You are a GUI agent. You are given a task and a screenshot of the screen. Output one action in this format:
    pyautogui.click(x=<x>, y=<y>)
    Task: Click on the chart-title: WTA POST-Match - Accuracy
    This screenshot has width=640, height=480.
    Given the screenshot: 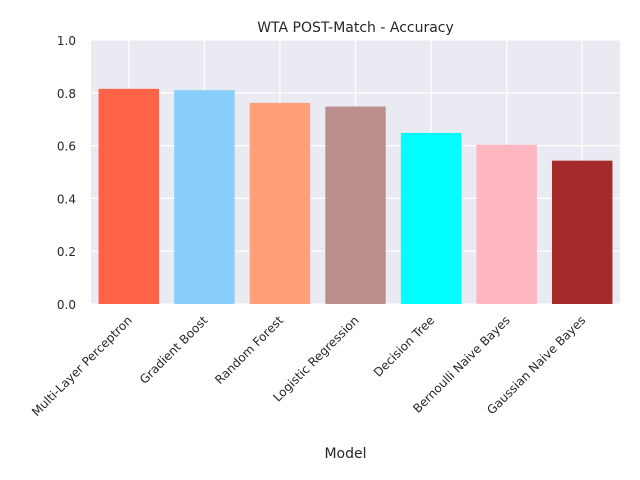 What is the action you would take?
    pyautogui.click(x=355, y=28)
    